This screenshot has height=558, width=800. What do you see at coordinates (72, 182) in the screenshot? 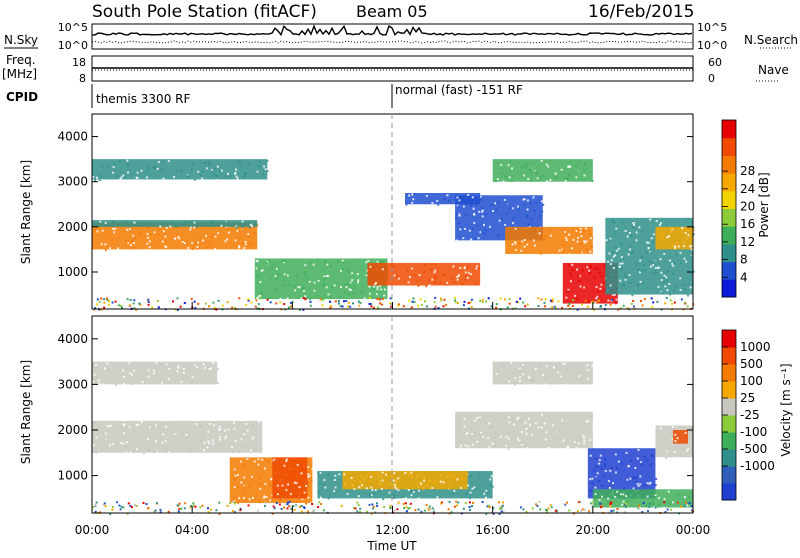
I see `power-ytick-label: 3000` at bounding box center [72, 182].